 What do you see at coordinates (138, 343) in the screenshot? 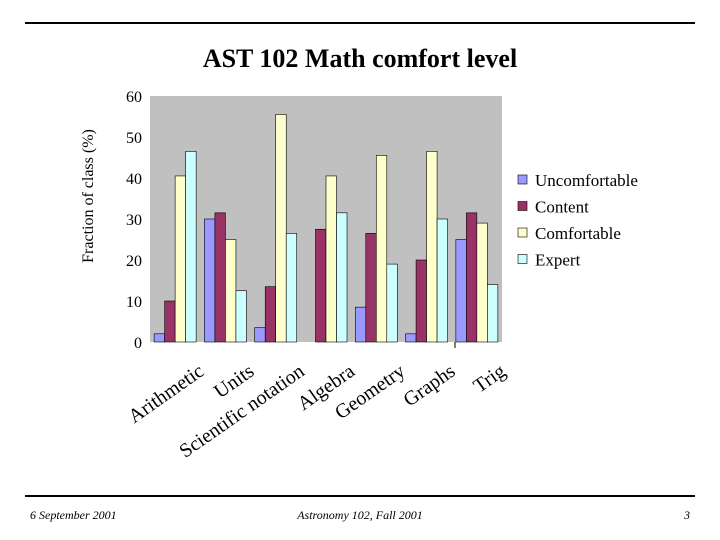
I see `y-tick-label: 0` at bounding box center [138, 343].